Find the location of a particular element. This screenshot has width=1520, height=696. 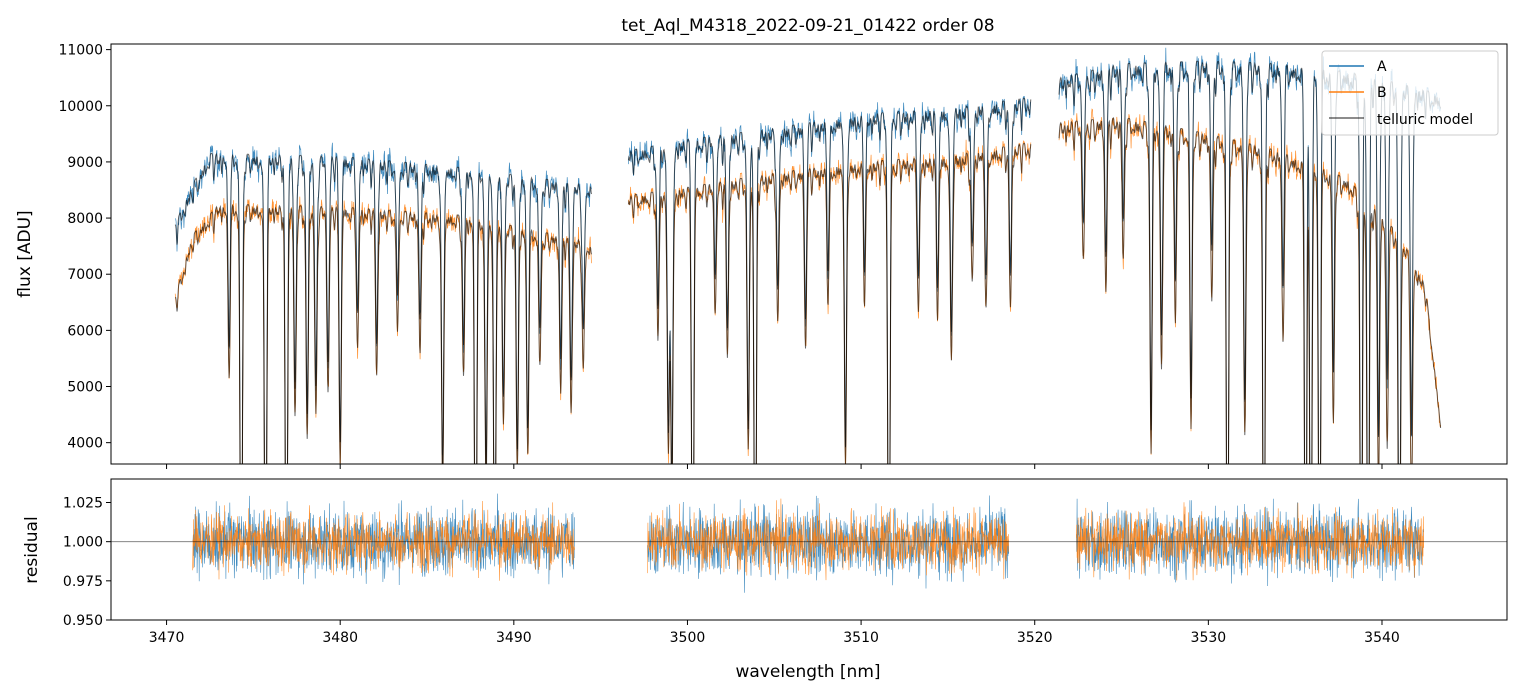

x-tick-label: 3520 is located at coordinates (1035, 638).